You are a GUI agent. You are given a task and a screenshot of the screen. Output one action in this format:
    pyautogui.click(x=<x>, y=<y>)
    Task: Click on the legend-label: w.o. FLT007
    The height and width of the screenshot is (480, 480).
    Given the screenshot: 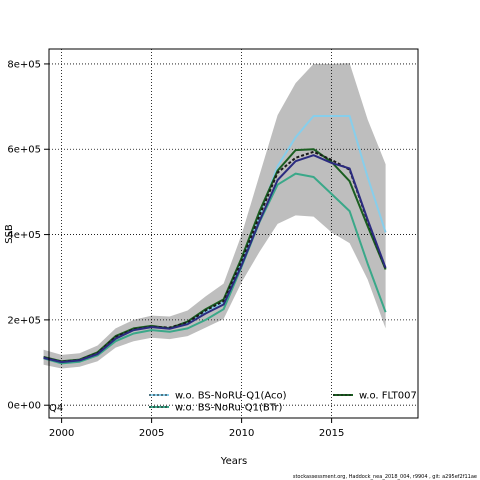 What is the action you would take?
    pyautogui.click(x=388, y=396)
    